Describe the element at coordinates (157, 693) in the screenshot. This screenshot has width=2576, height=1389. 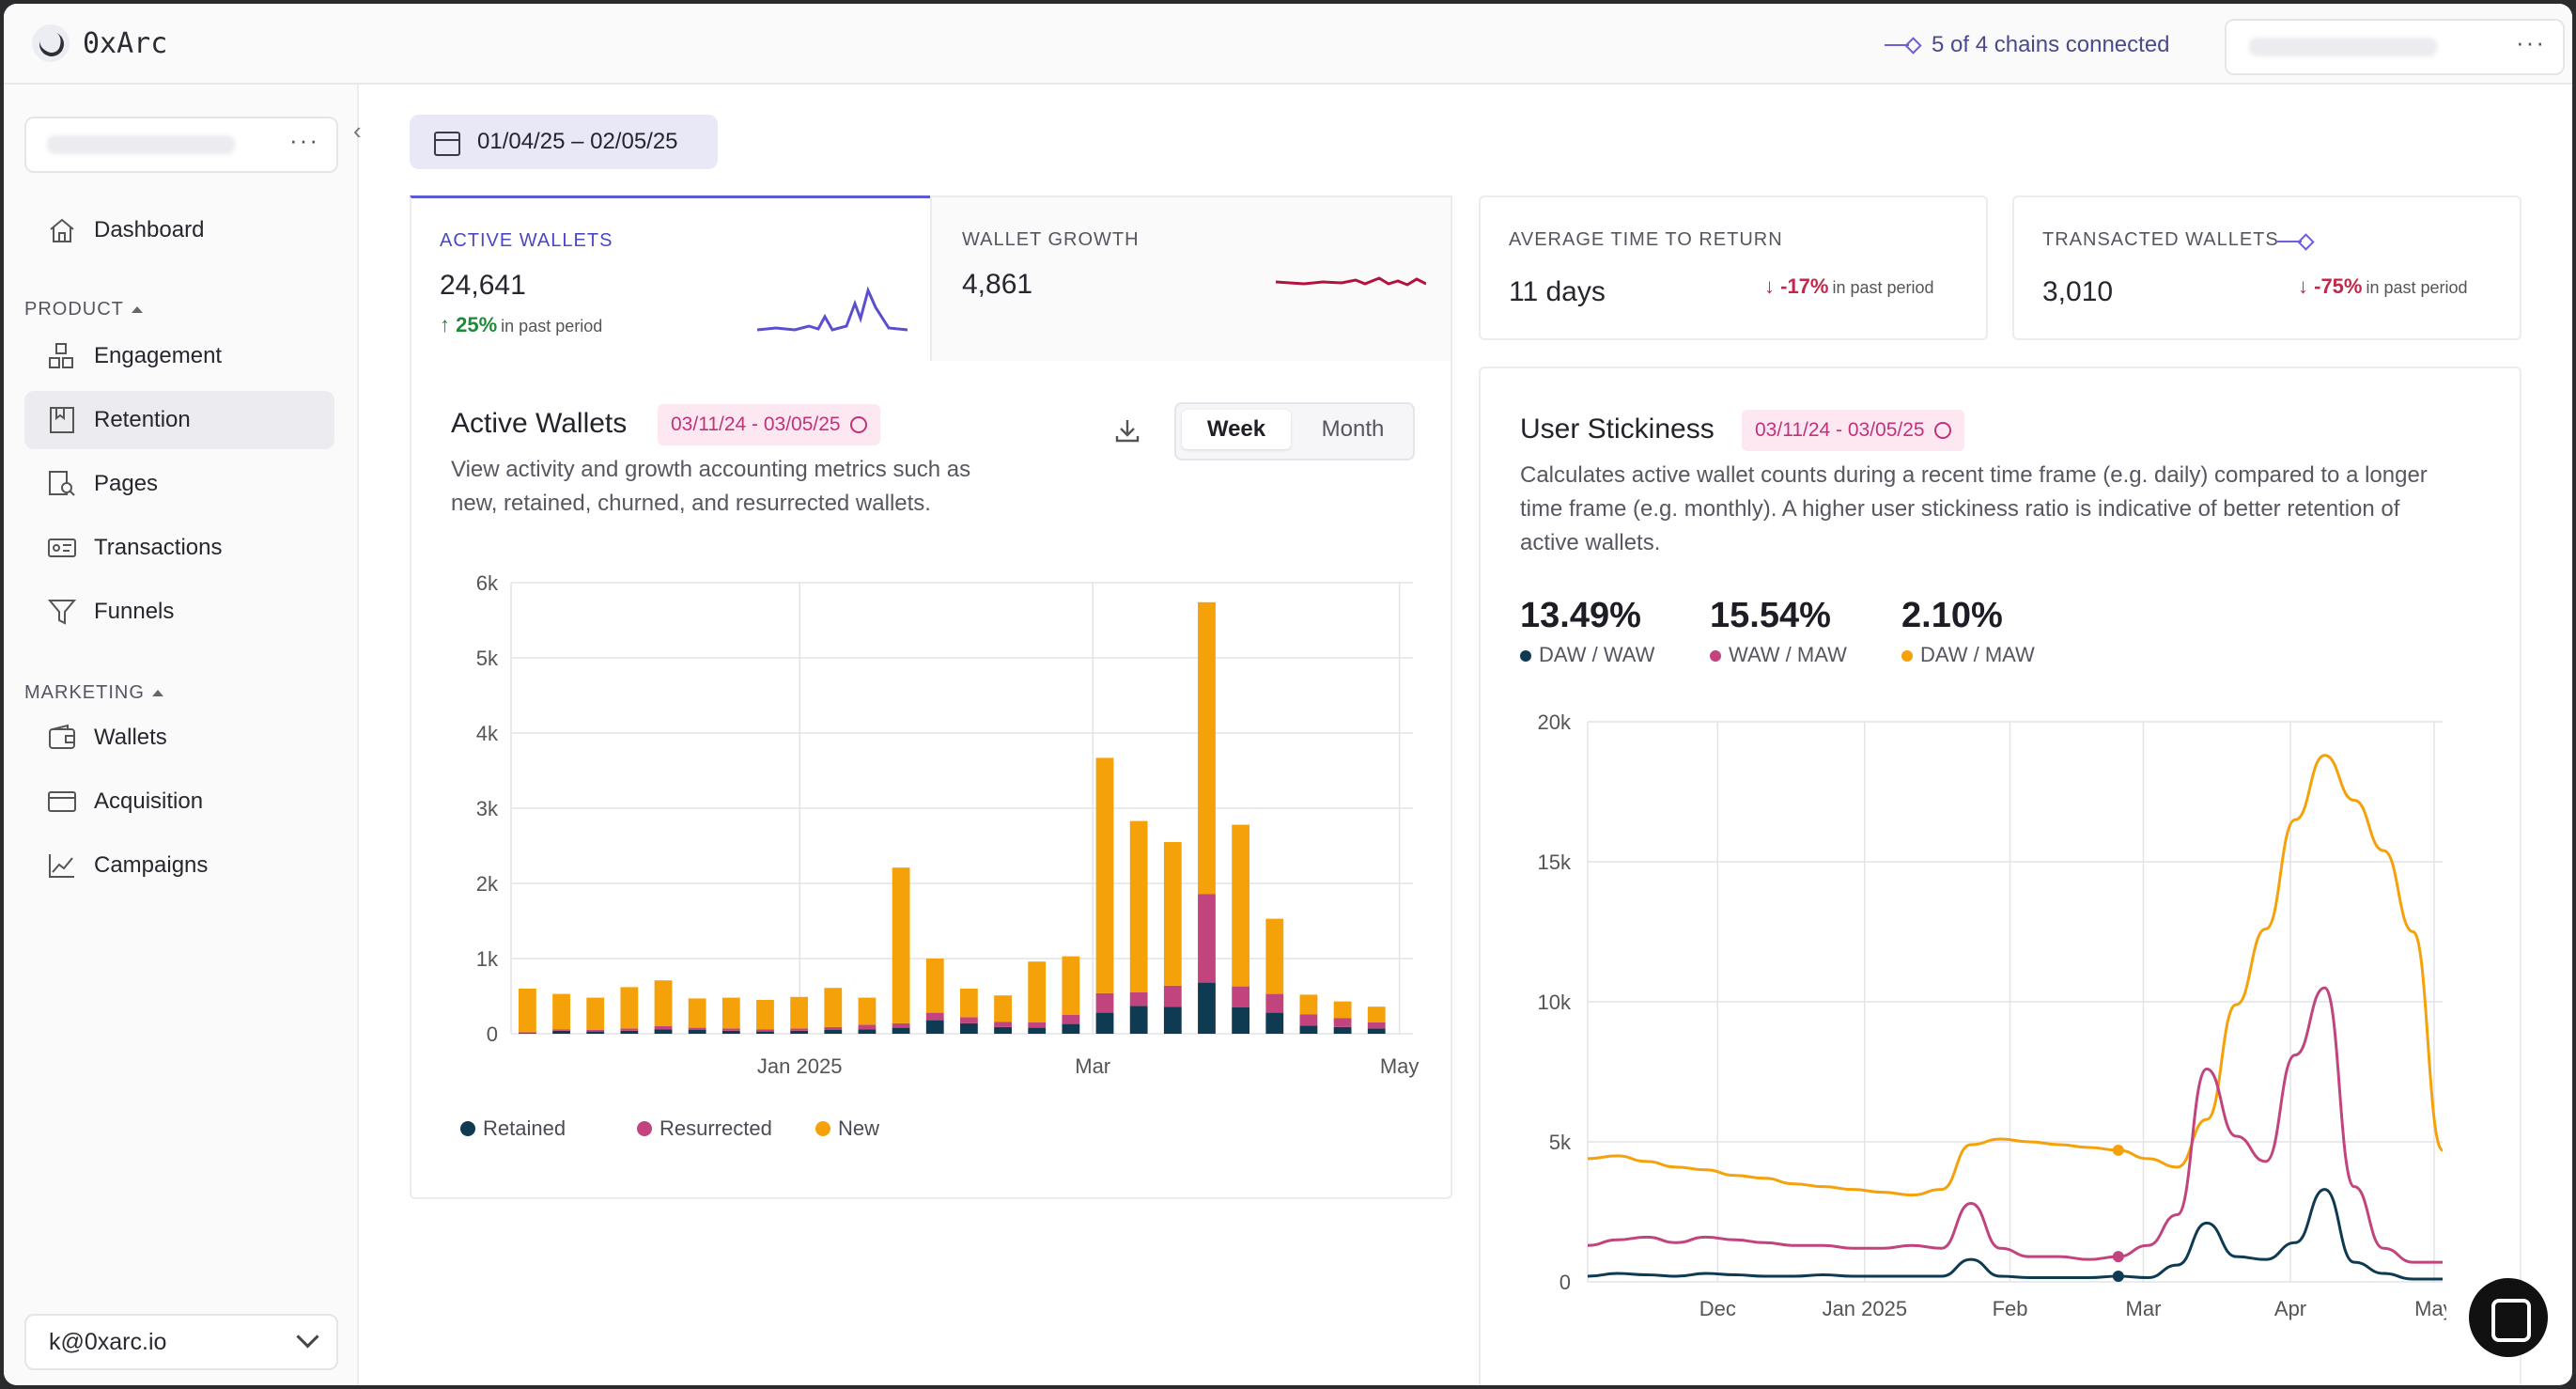
I see `caret-up-icon` at that location.